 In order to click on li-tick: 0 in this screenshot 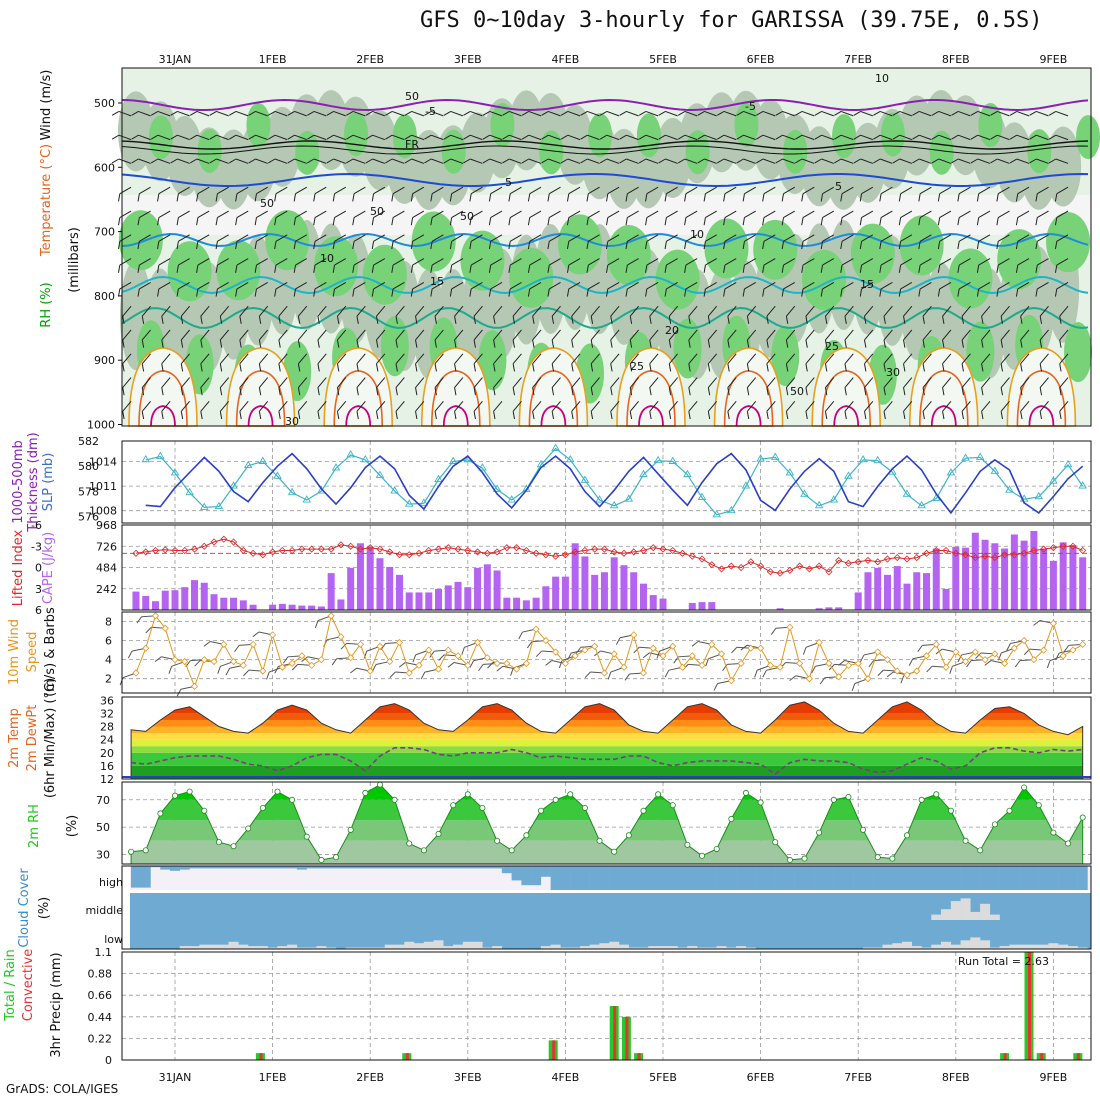, I will do `click(38, 568)`.